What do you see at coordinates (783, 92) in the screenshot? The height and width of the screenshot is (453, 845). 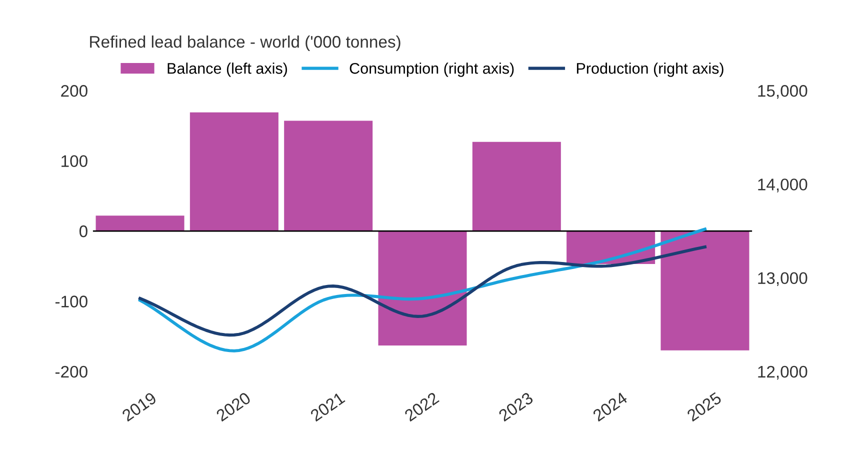 I see `y2-tick-label: 15,000` at bounding box center [783, 92].